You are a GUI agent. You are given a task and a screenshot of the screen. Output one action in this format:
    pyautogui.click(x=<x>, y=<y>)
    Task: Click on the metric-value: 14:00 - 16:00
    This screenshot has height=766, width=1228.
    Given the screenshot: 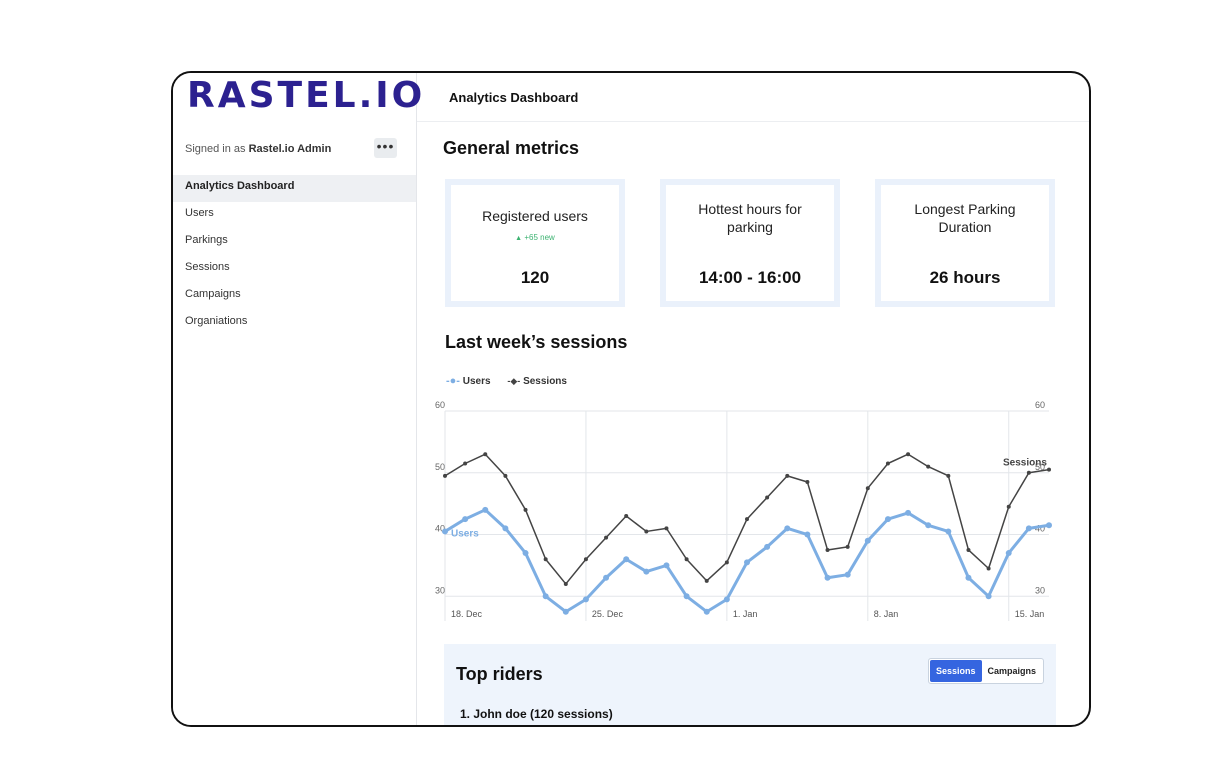 What is the action you would take?
    pyautogui.click(x=750, y=277)
    